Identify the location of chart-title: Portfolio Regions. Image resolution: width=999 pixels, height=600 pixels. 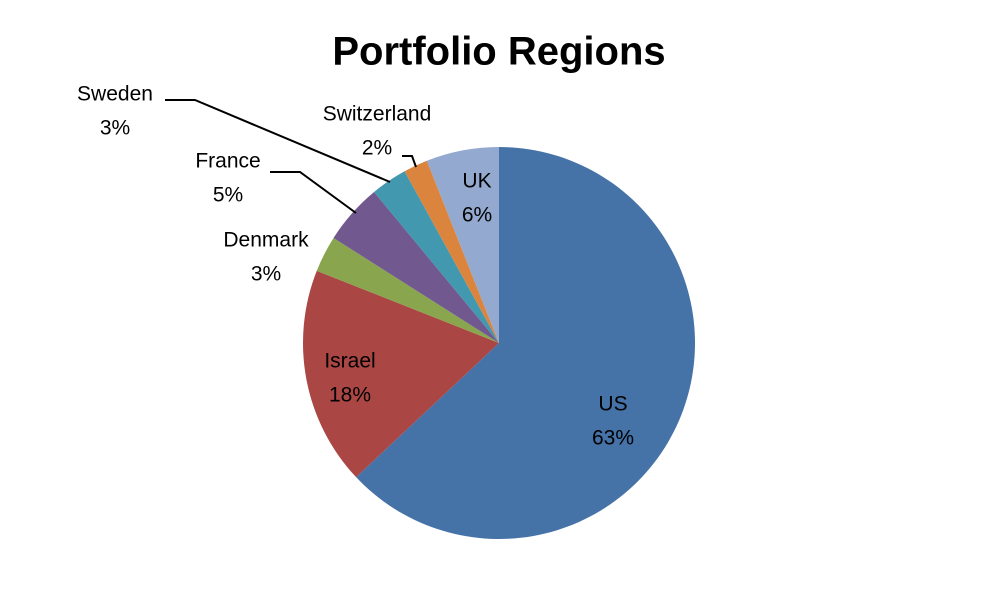
(498, 52).